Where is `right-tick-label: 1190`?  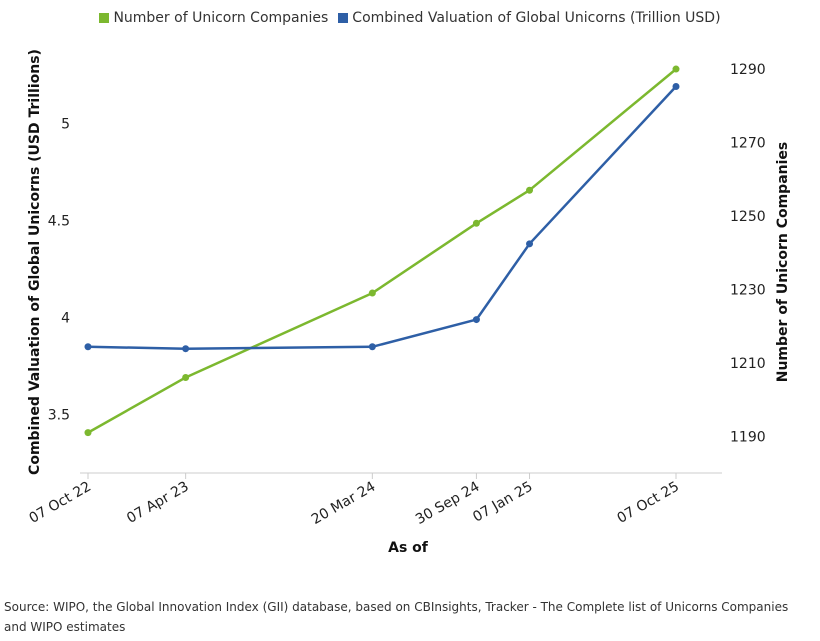
right-tick-label: 1190 is located at coordinates (748, 437).